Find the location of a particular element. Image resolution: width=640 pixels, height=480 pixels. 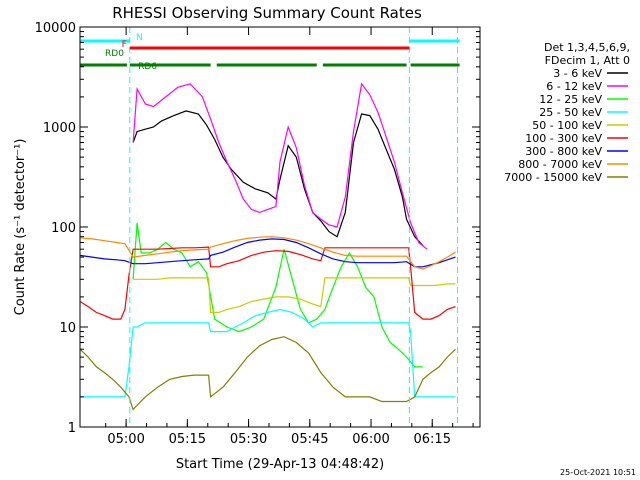

x-tick-label-06-00: 06:00 is located at coordinates (370, 439).